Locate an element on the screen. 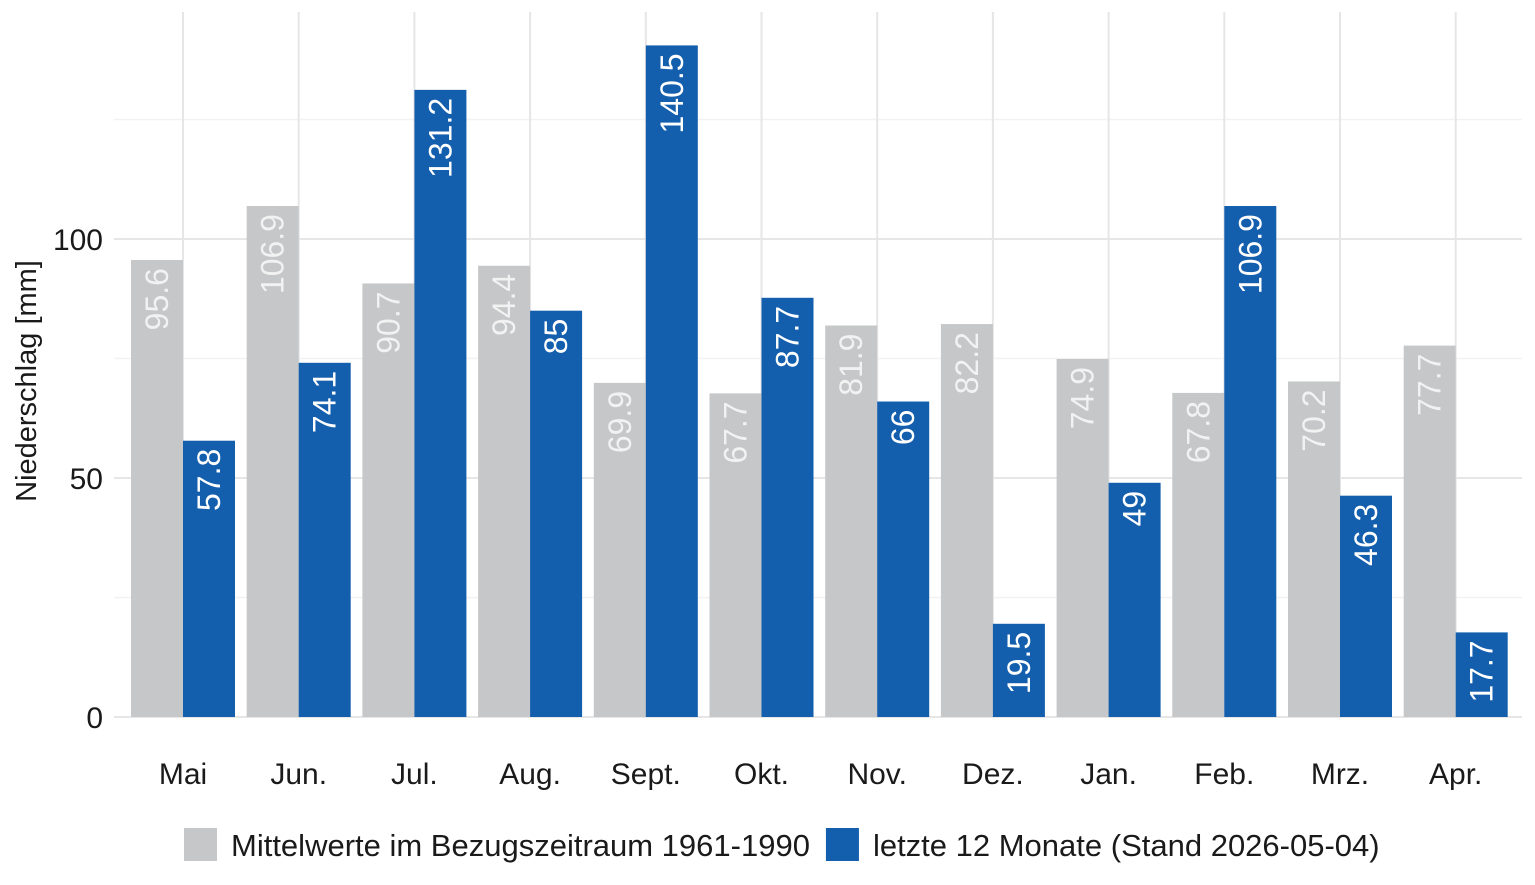 The height and width of the screenshot is (885, 1535). legend-label-reference: Mittelwerte im Bezugszeitraum 1961-1990 is located at coordinates (520, 845).